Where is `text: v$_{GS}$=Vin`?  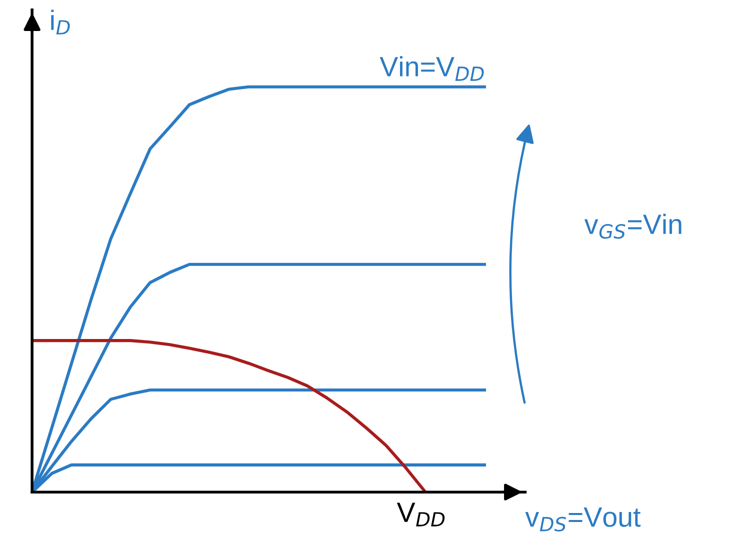
text: v$_{GS}$=Vin is located at coordinates (633, 226).